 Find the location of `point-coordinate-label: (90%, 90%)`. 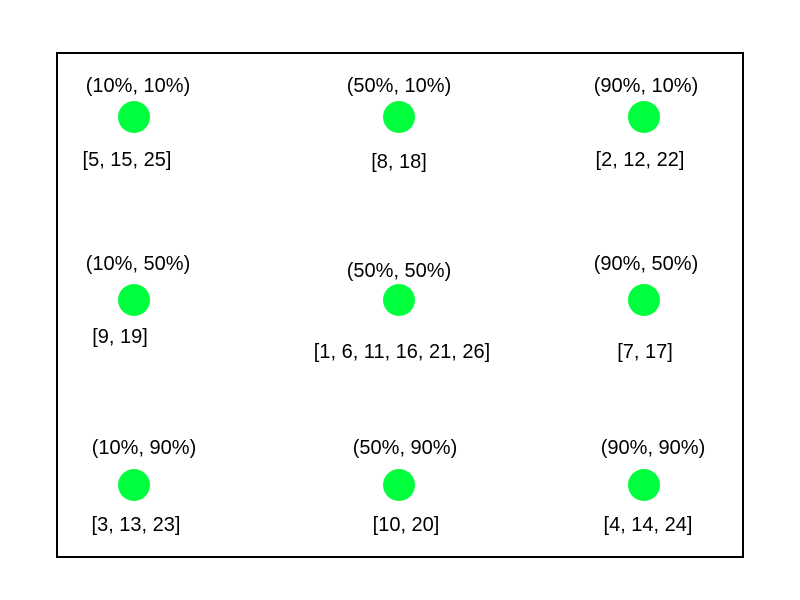

point-coordinate-label: (90%, 90%) is located at coordinates (653, 448).